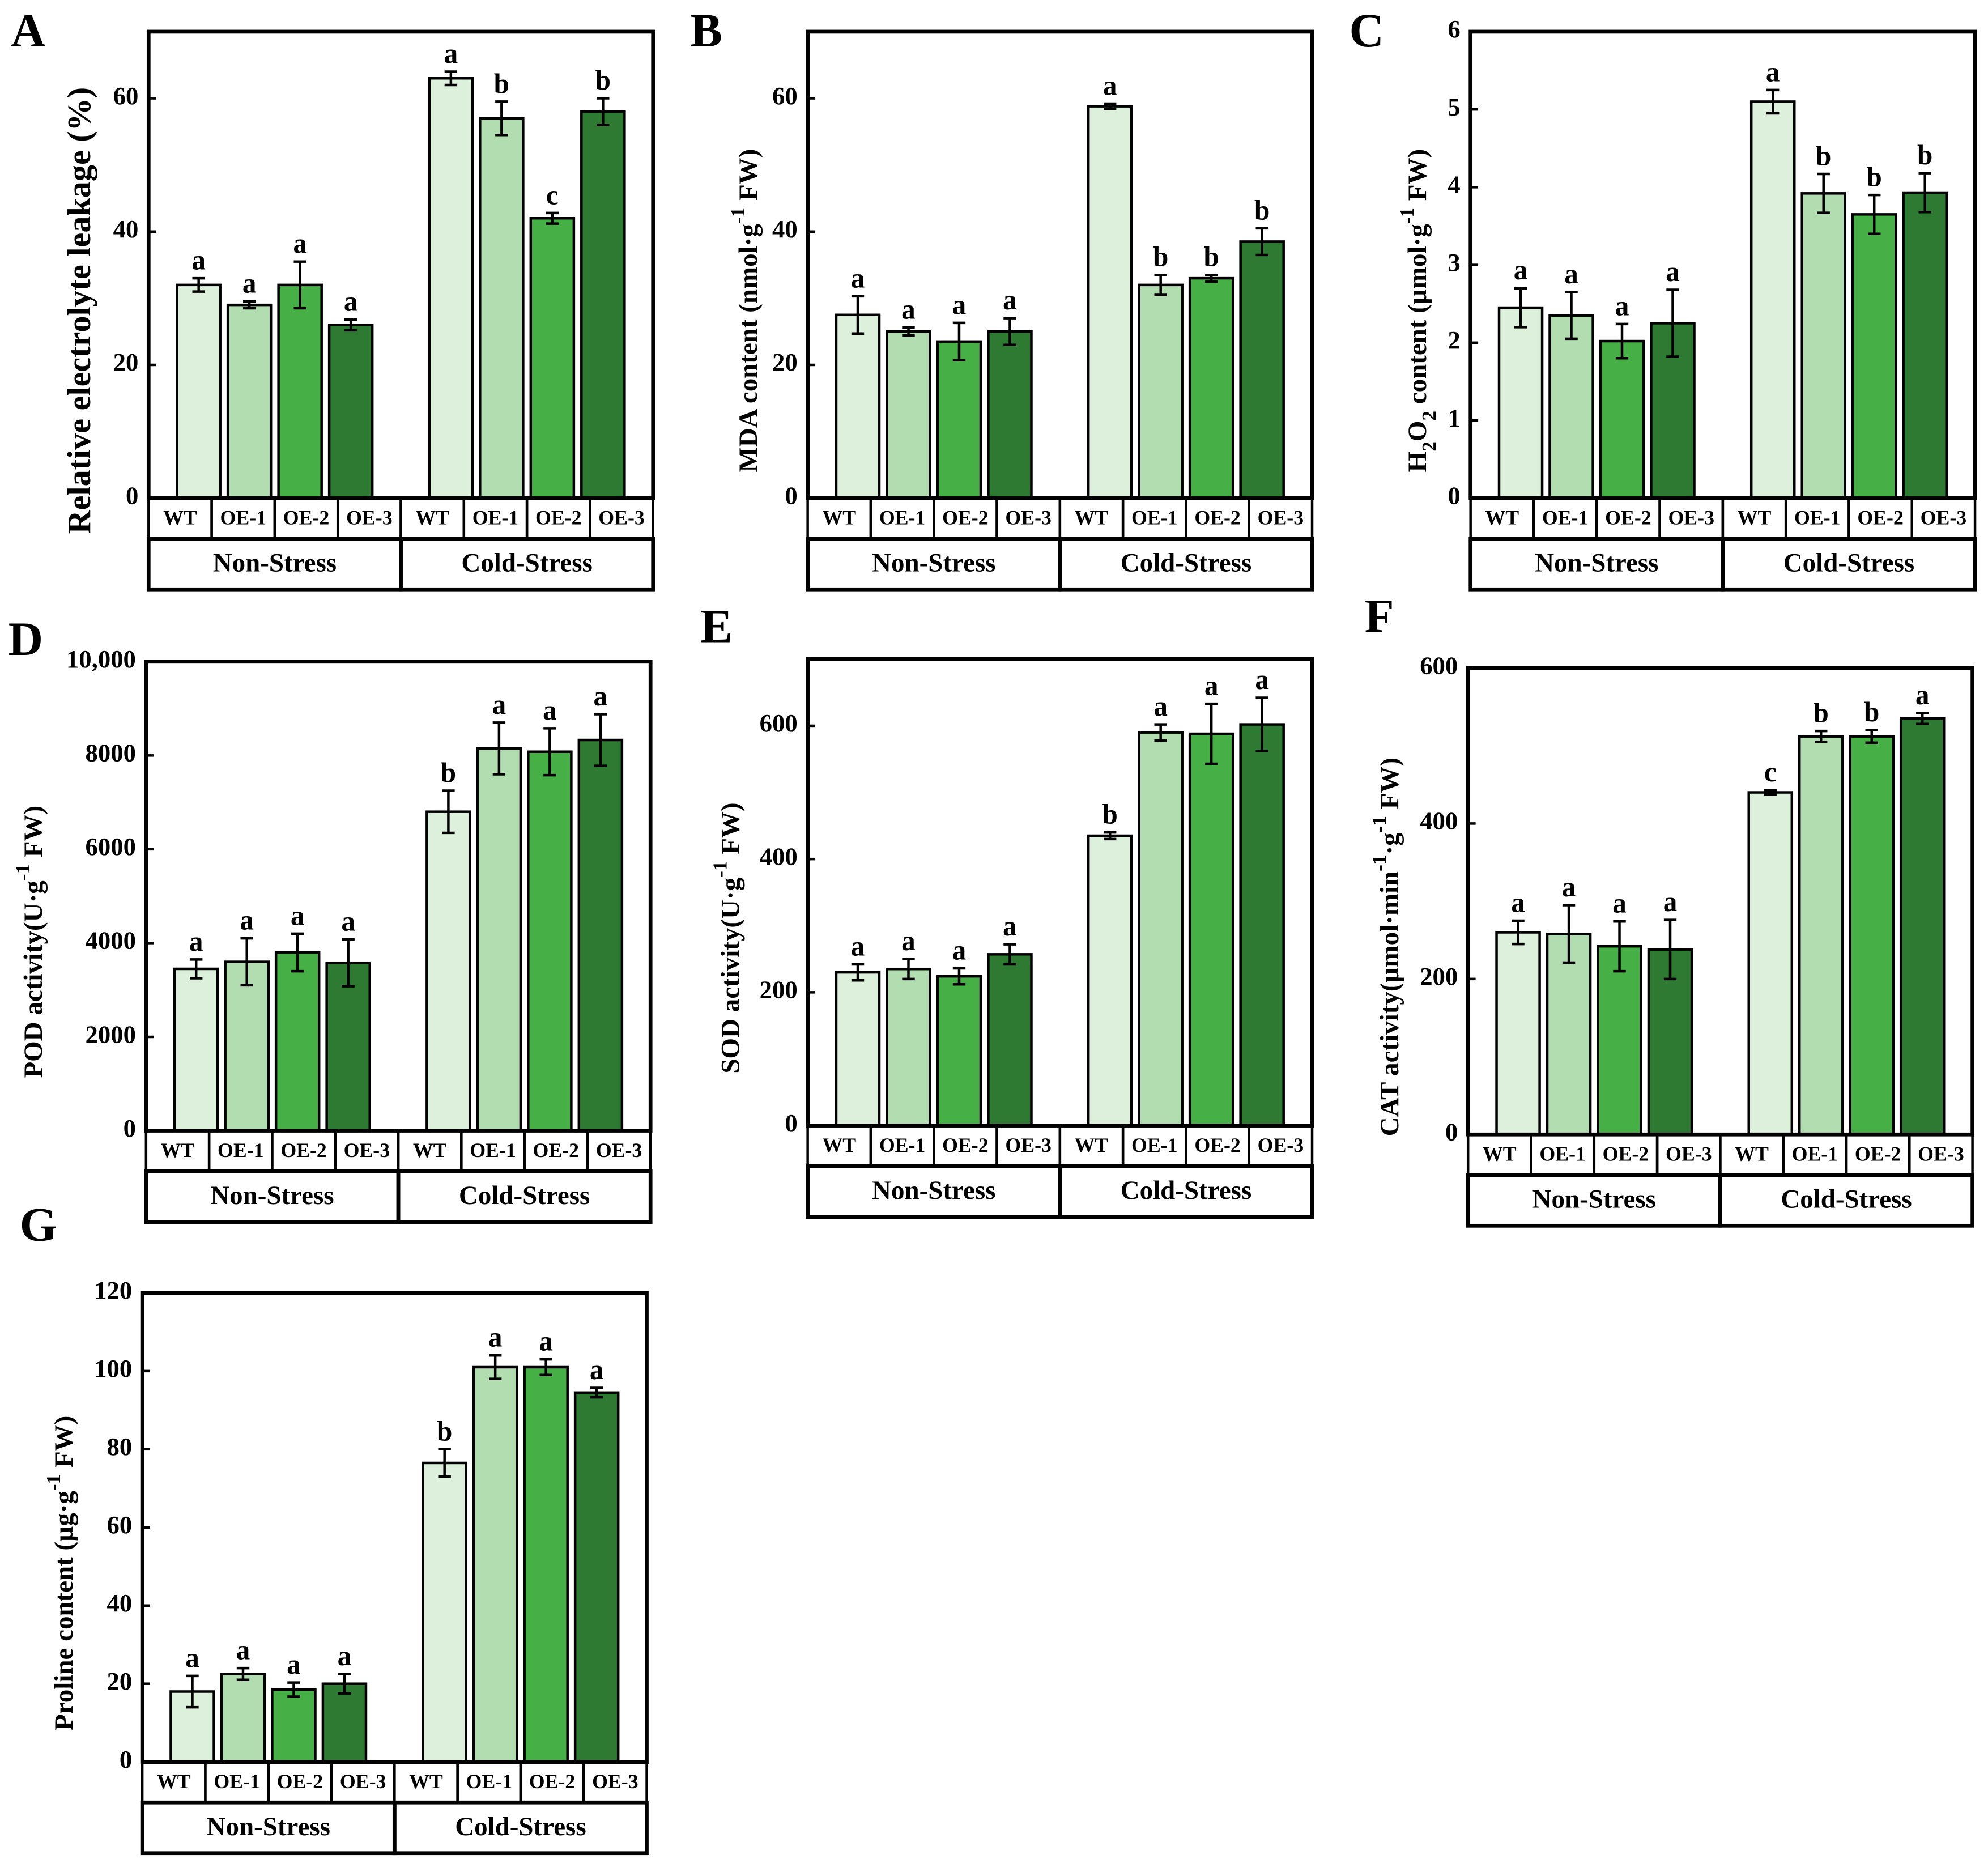 This screenshot has width=1988, height=1876. Describe the element at coordinates (720, 869) in the screenshot. I see `y-axis-label-part: -1` at that location.